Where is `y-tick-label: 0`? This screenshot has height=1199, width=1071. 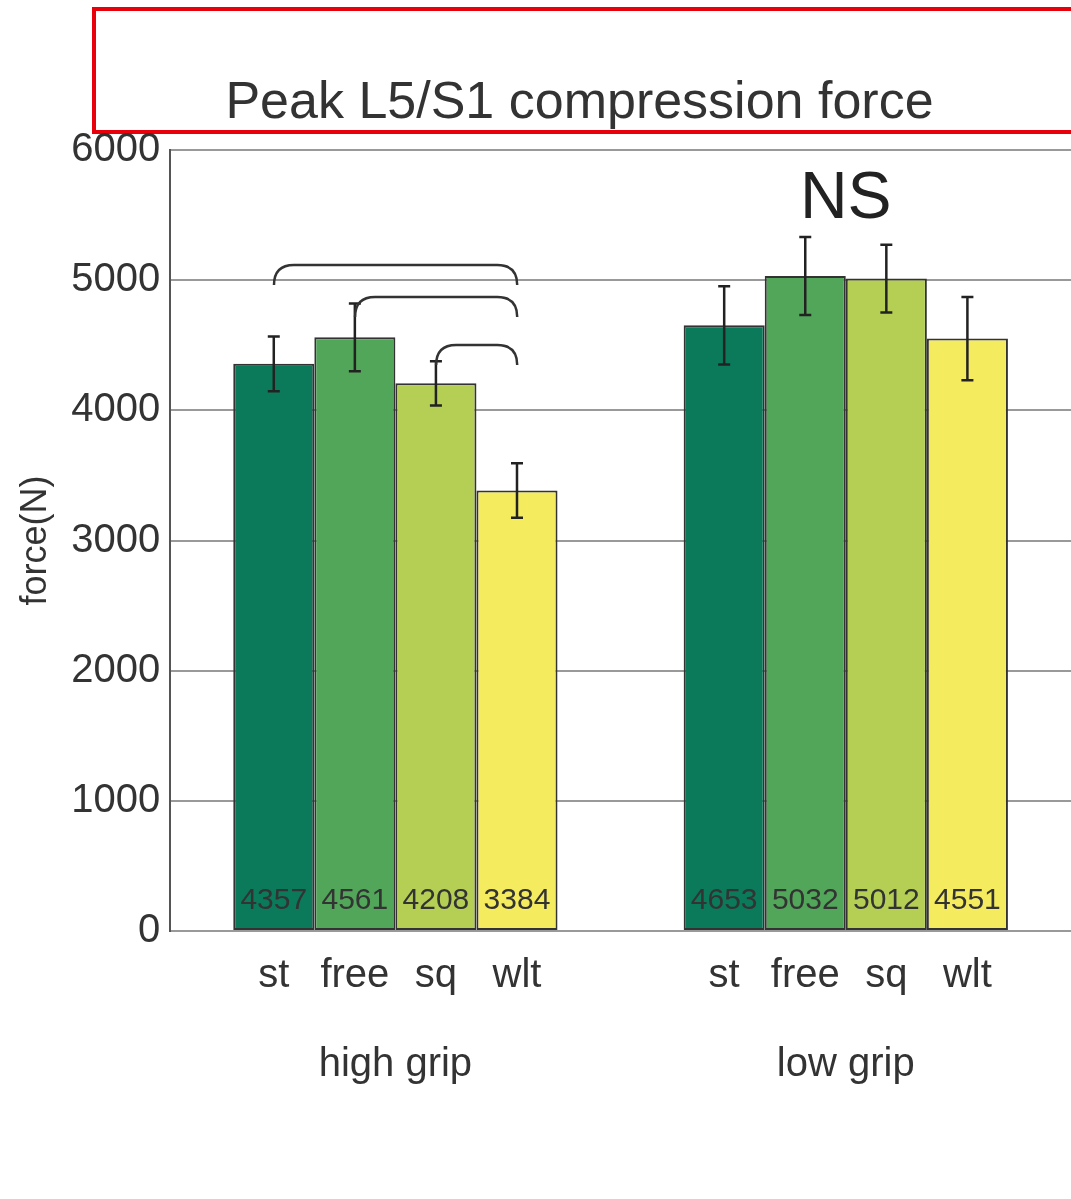
y-tick-label: 0 is located at coordinates (149, 928).